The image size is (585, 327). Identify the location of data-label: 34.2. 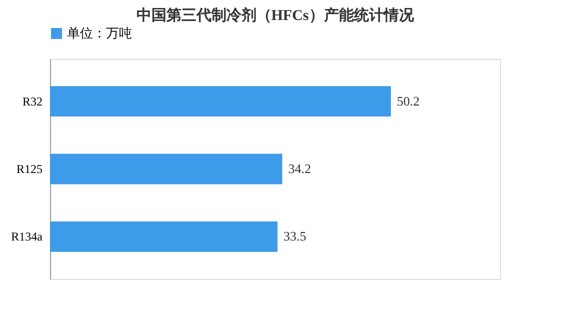
(300, 168).